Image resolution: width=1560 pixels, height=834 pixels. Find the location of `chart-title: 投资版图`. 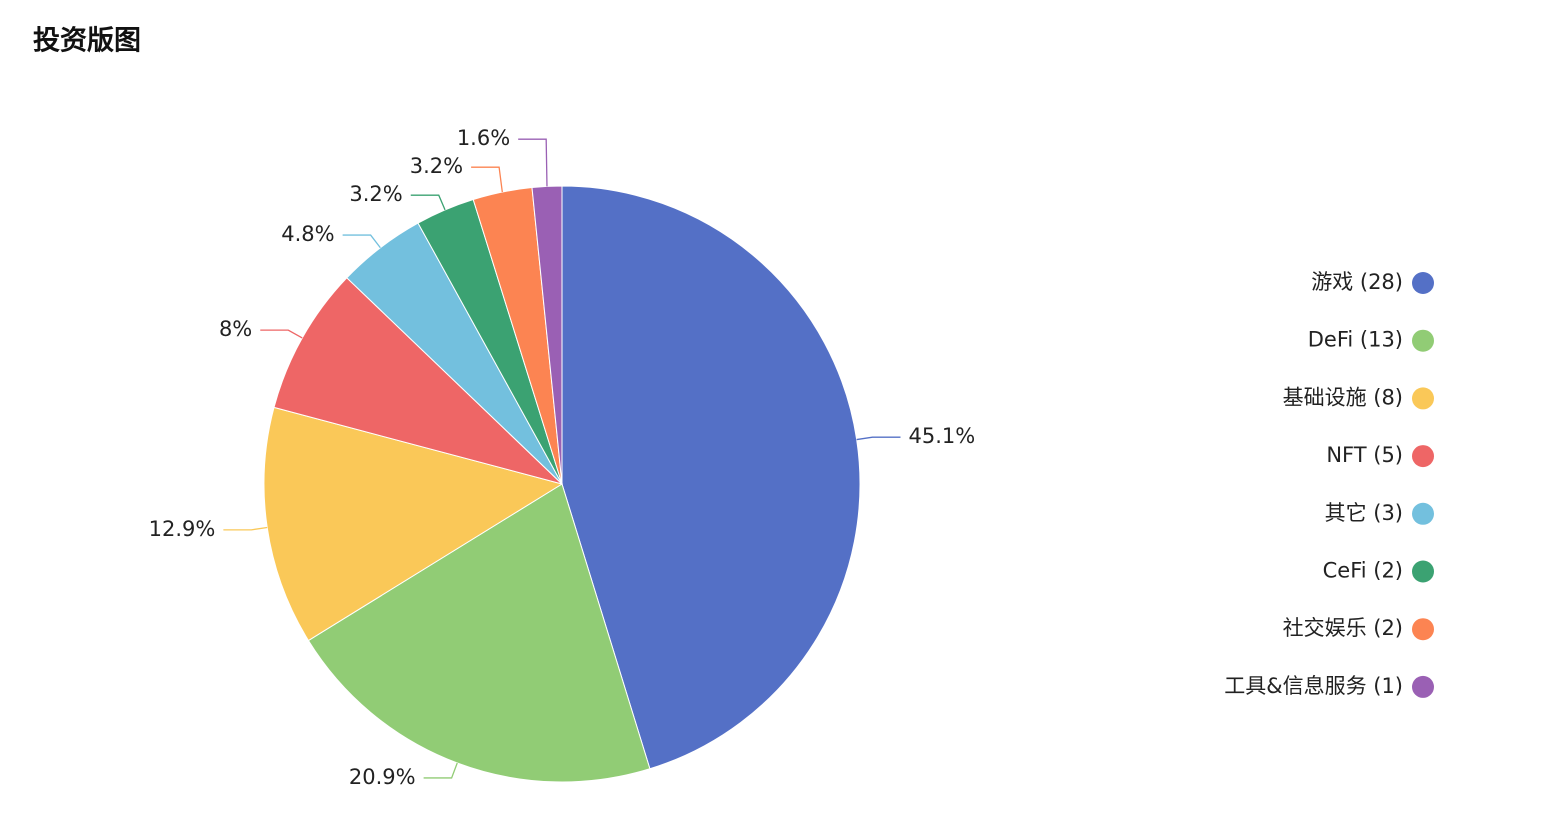

chart-title: 投资版图 is located at coordinates (87, 41).